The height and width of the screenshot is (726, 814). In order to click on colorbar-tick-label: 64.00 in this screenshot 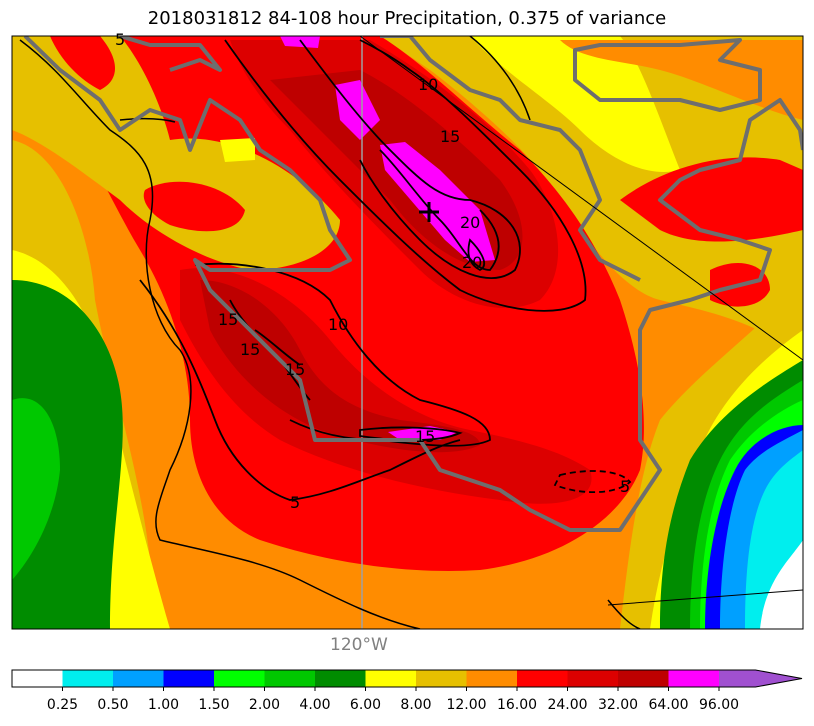, I will do `click(668, 705)`.